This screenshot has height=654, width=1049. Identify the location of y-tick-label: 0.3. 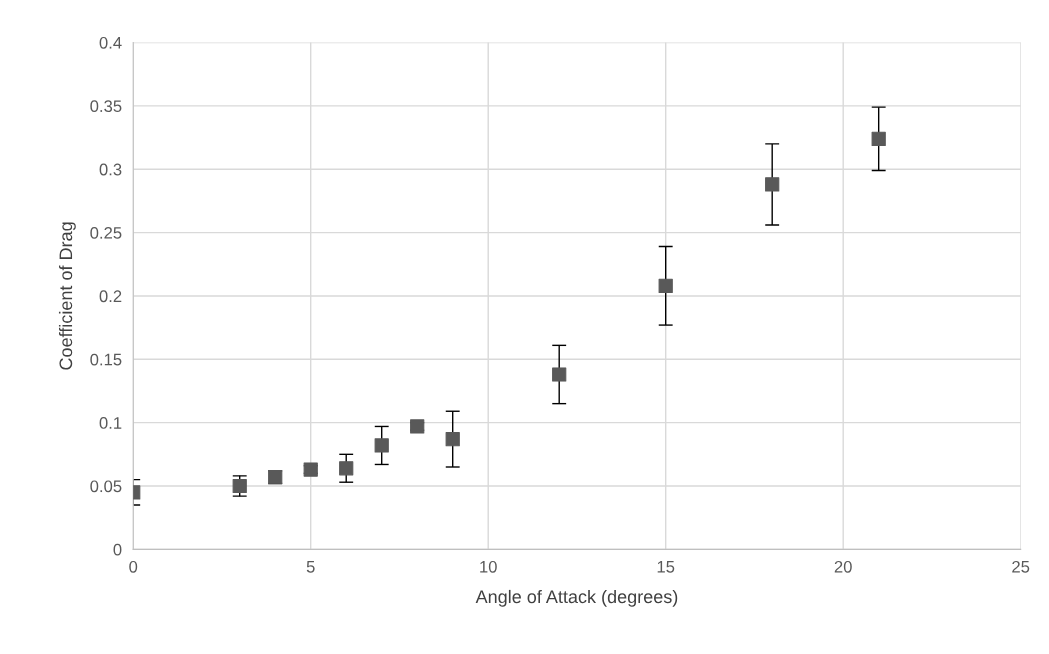
(110, 169).